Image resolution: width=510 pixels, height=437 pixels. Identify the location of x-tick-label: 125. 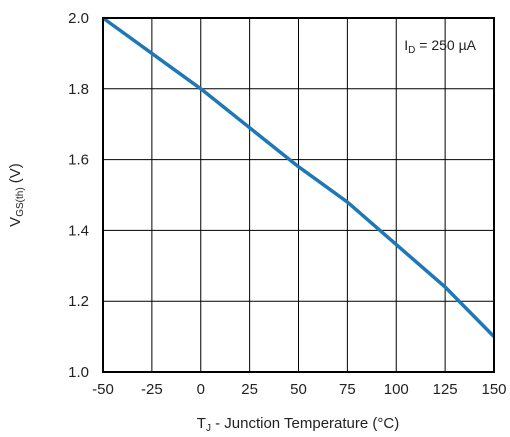
(445, 389).